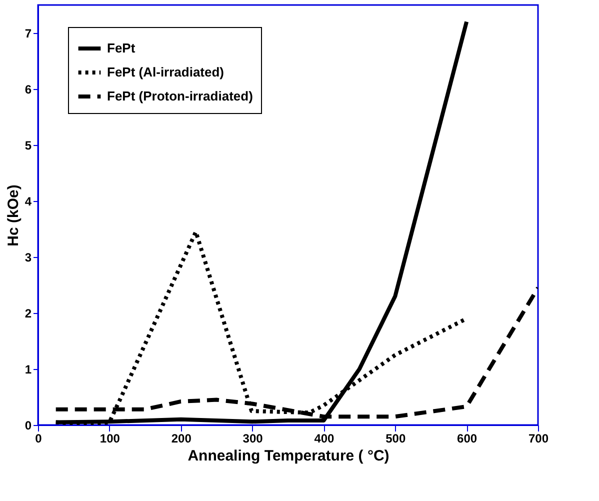  I want to click on x-tick-label: 600, so click(467, 439).